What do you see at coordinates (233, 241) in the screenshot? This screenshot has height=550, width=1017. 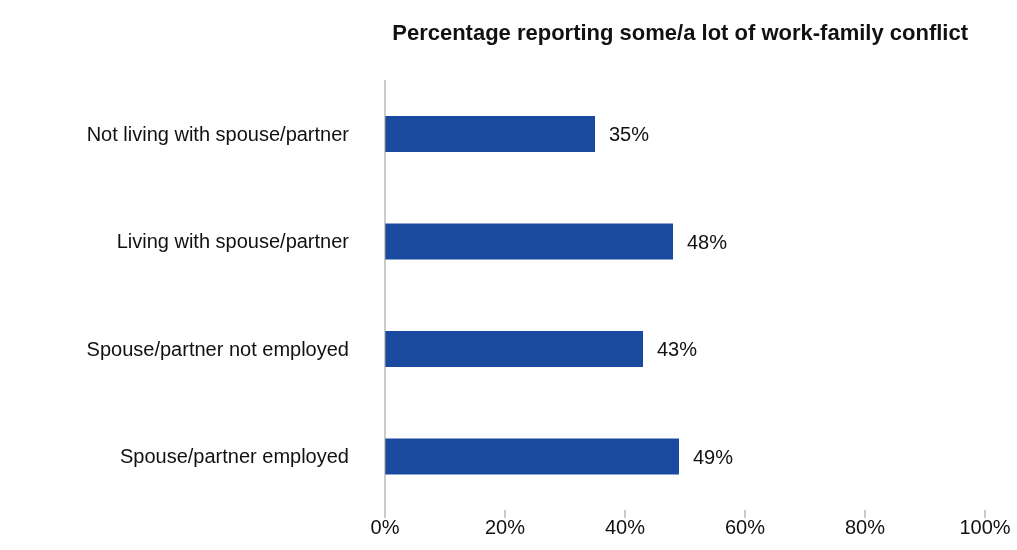 I see `y-tick-label: Living with spouse/partner` at bounding box center [233, 241].